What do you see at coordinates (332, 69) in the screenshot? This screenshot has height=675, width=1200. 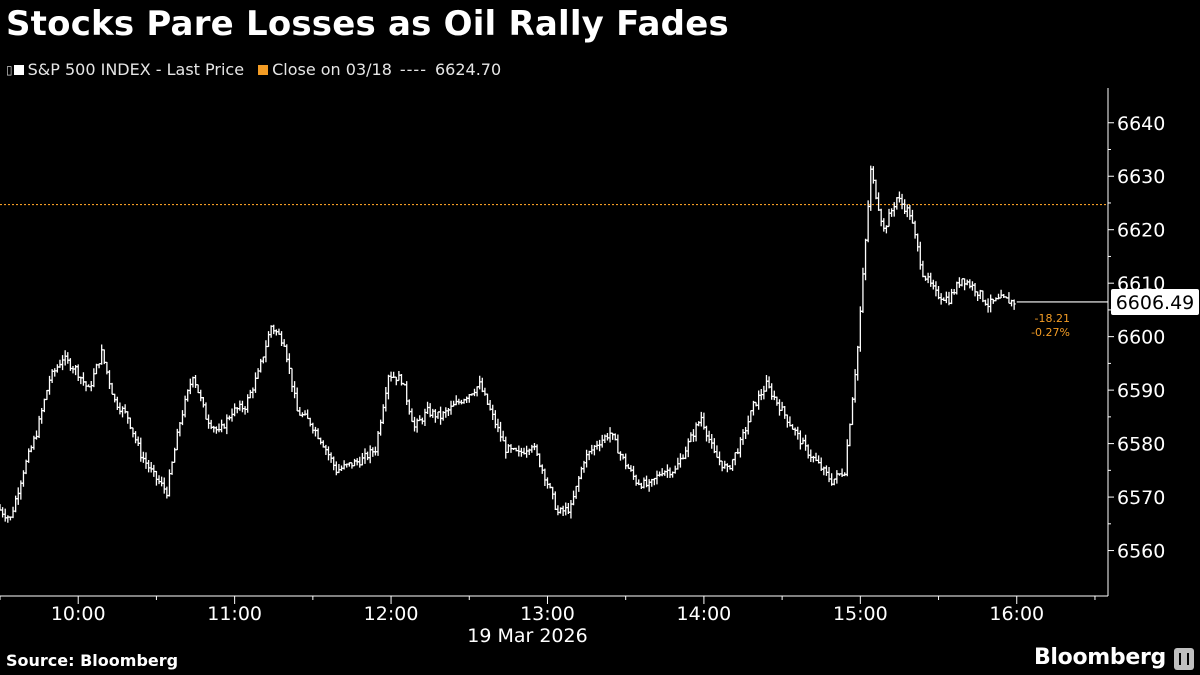 I see `legend-reference-label: Close on 03/18` at bounding box center [332, 69].